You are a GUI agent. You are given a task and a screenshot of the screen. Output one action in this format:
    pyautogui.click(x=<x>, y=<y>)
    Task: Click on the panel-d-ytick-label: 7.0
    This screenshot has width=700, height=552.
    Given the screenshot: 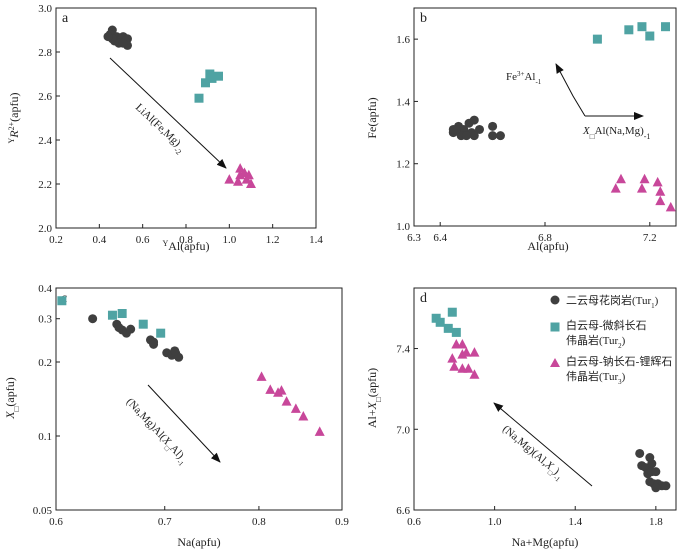 What is the action you would take?
    pyautogui.click(x=403, y=430)
    